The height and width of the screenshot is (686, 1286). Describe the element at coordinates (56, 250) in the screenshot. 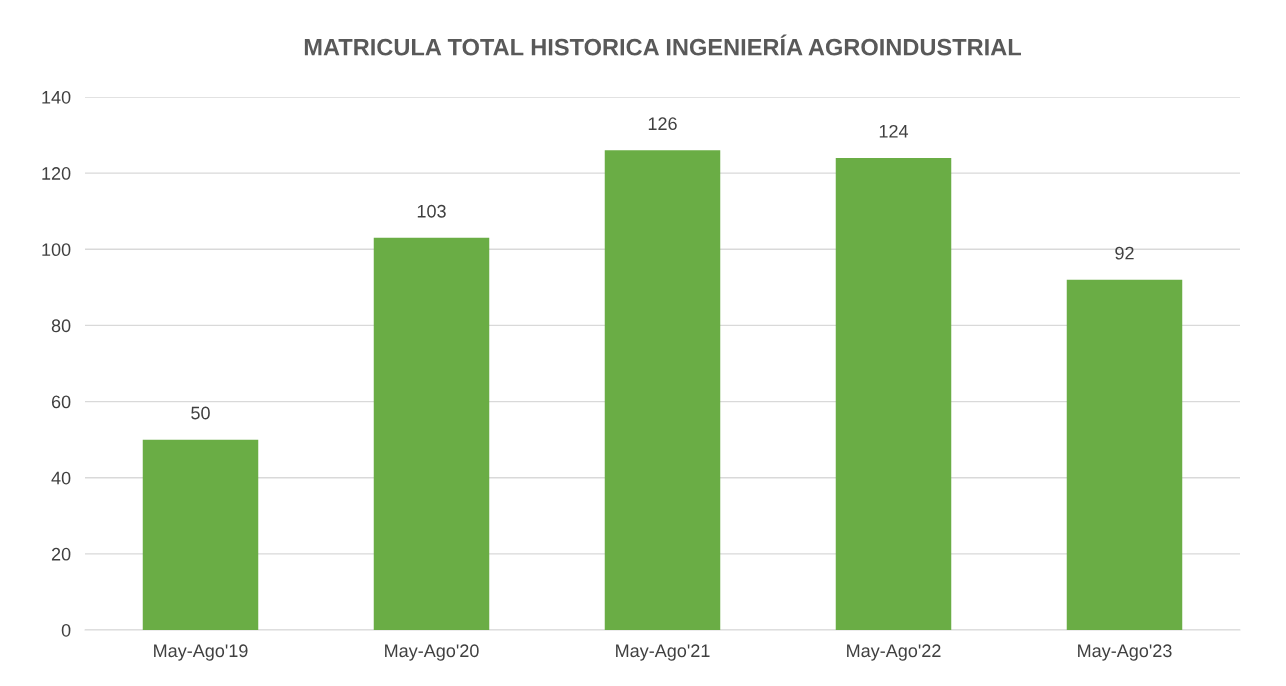

I see `y-tick-label: 100` at that location.